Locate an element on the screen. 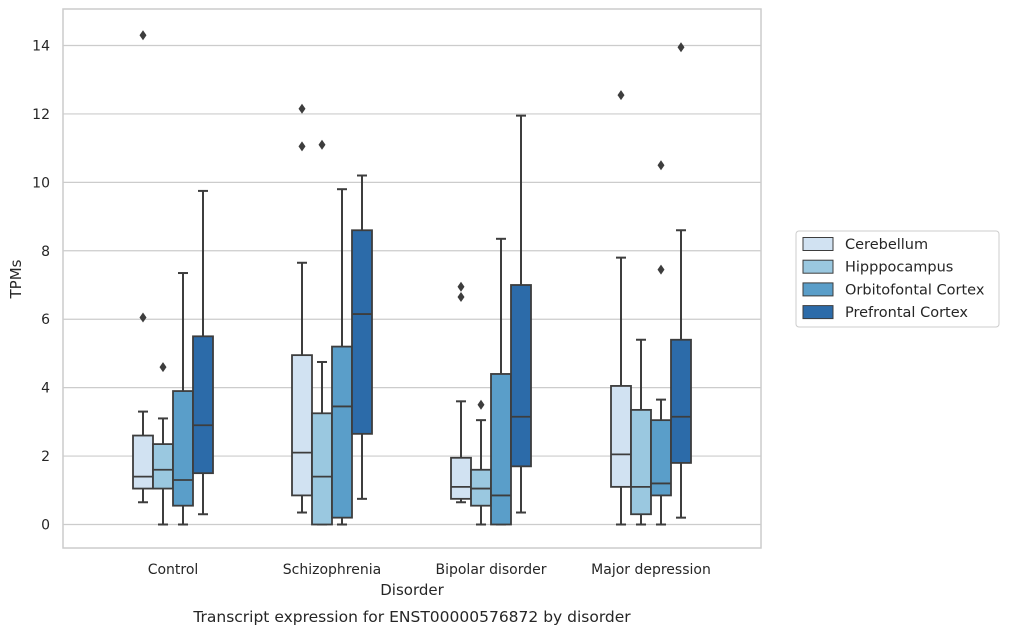 The height and width of the screenshot is (634, 1009). legend-label: Cerebellum is located at coordinates (886, 245).